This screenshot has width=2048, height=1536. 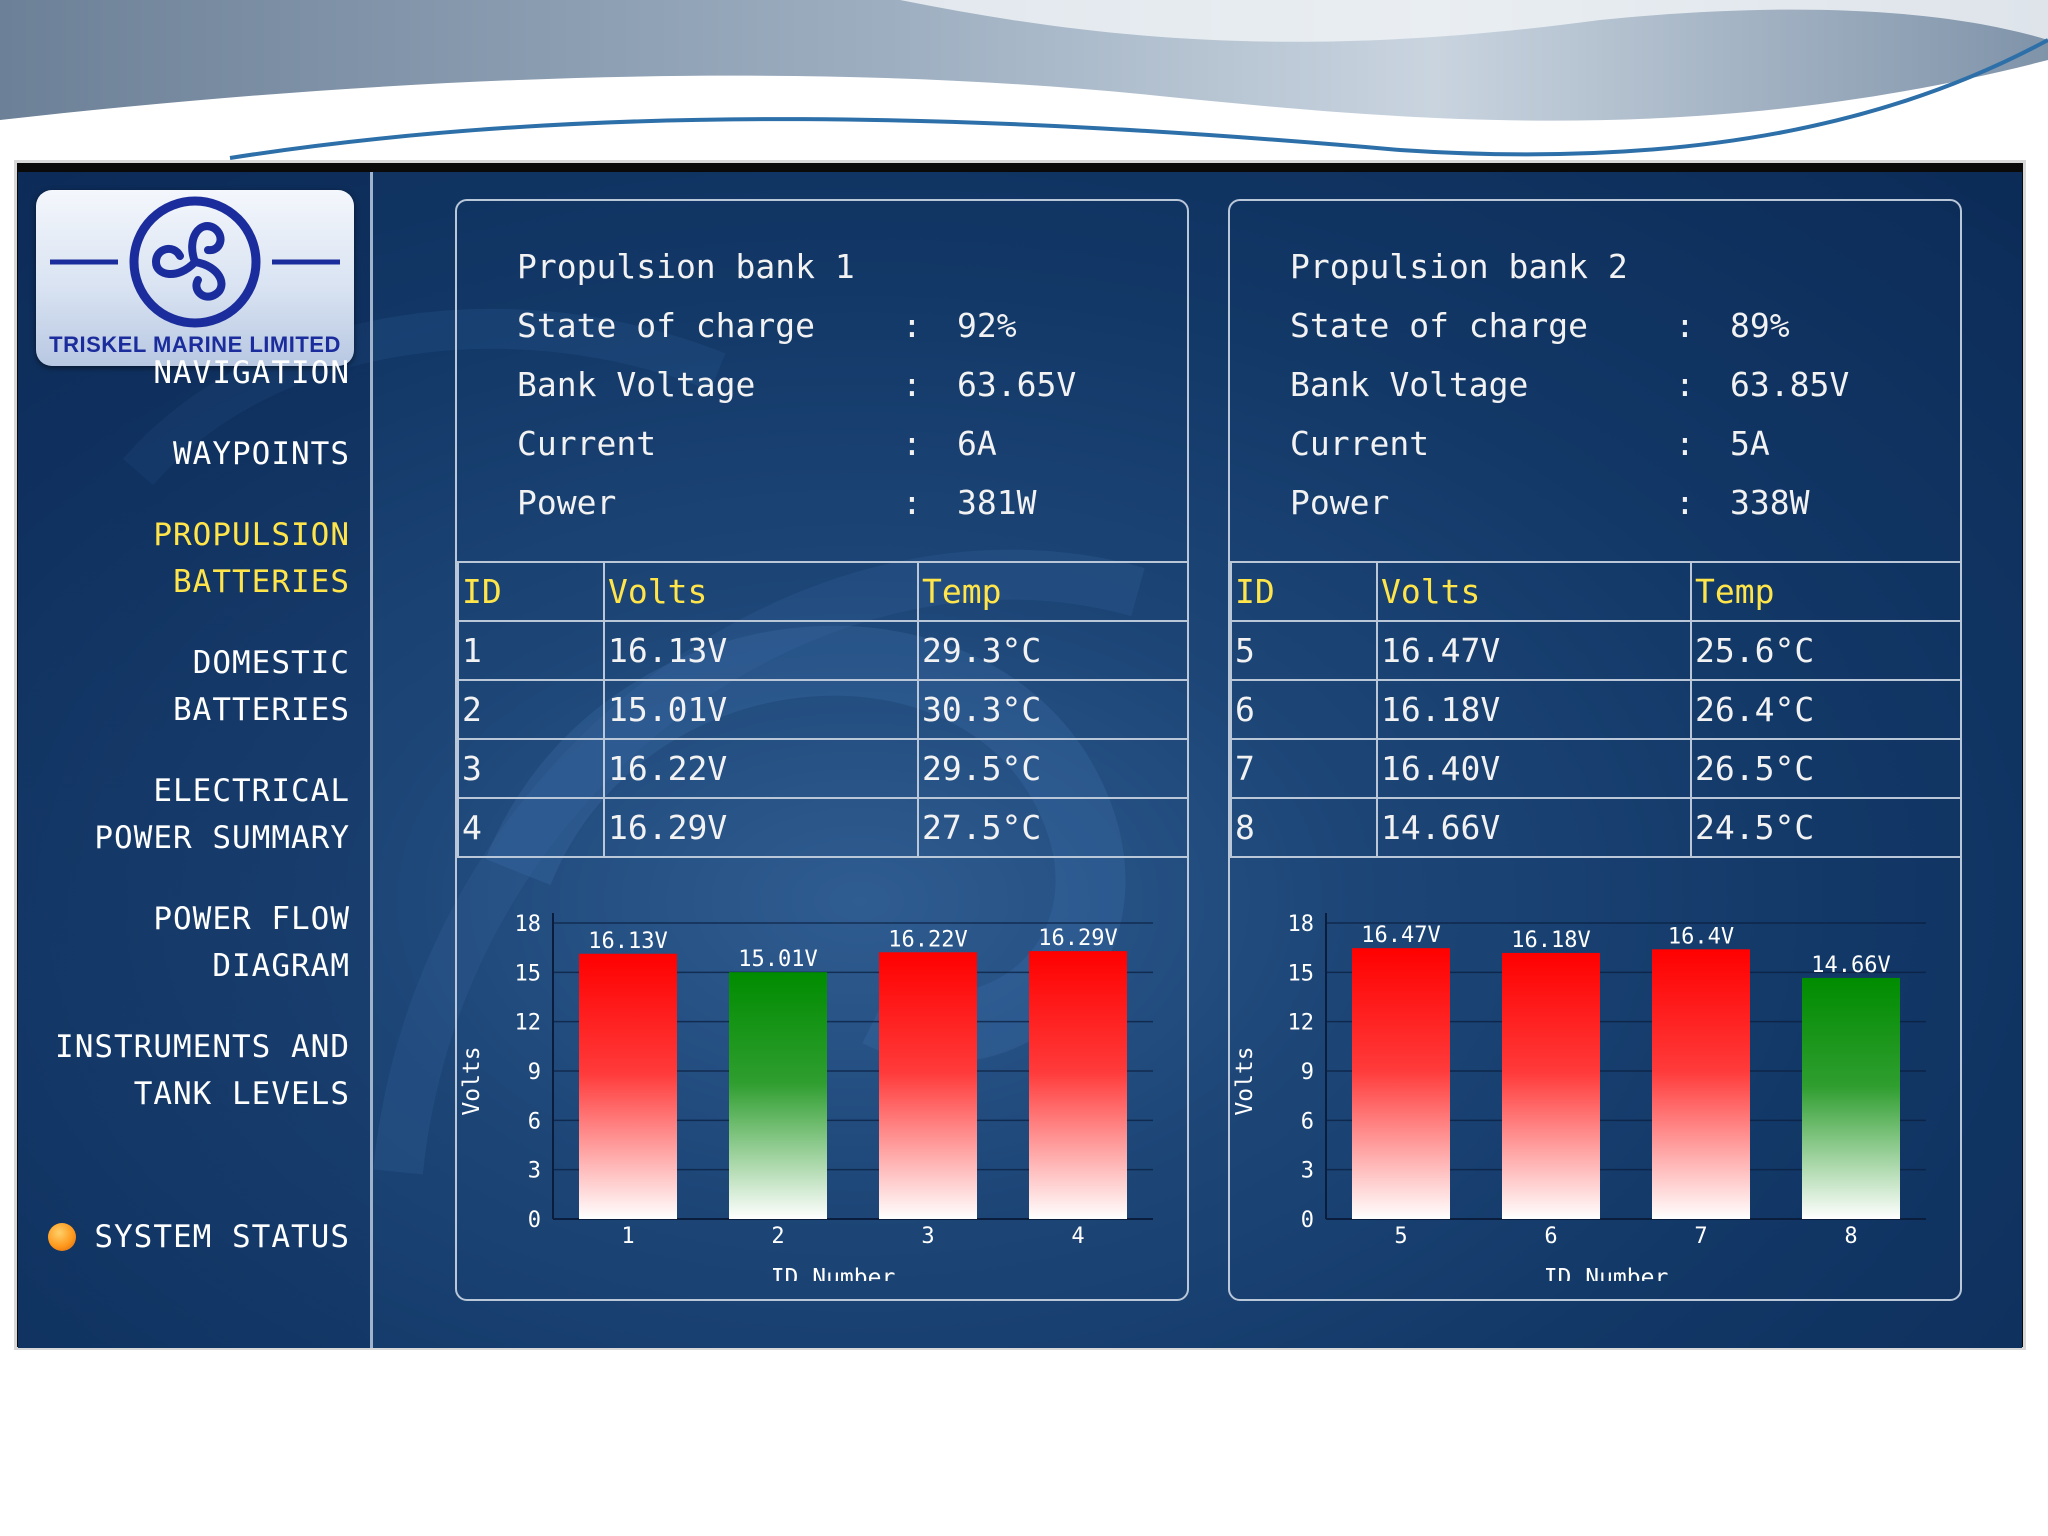 What do you see at coordinates (251, 558) in the screenshot?
I see `nav-propulsion-batteries: PROPULSION BATTERIES` at bounding box center [251, 558].